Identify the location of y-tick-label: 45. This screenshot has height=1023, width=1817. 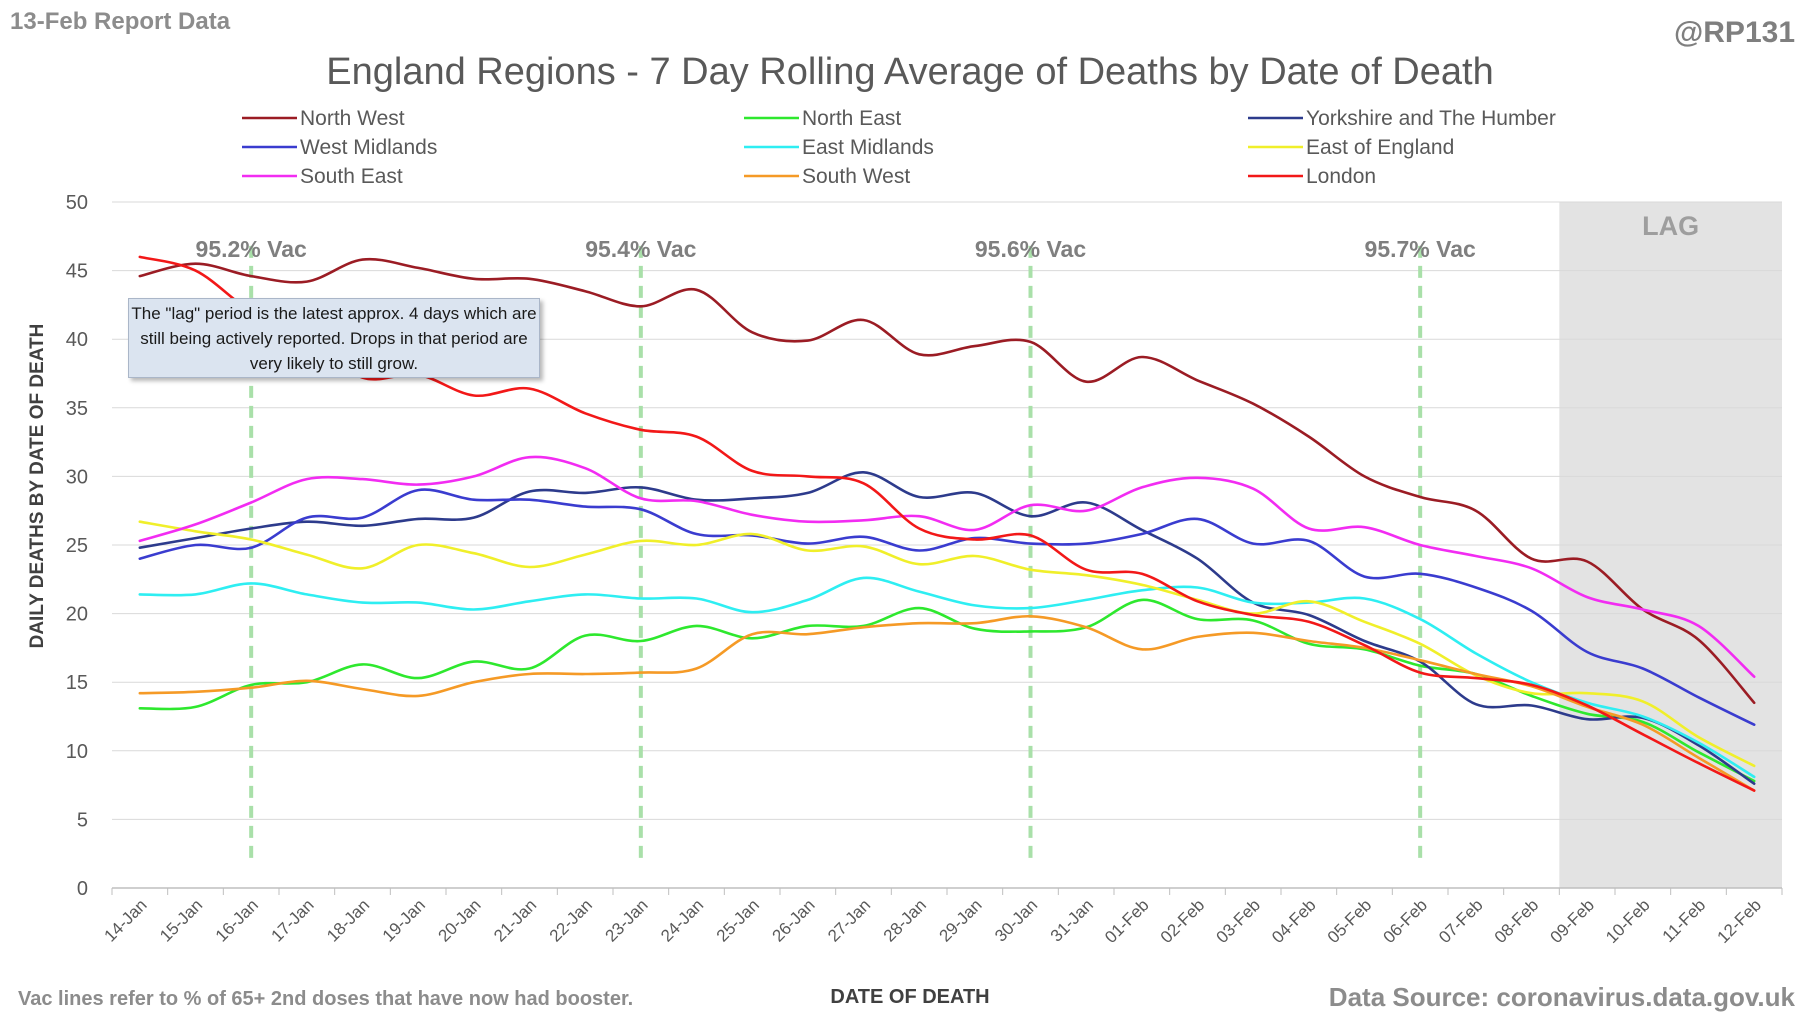
(77, 272).